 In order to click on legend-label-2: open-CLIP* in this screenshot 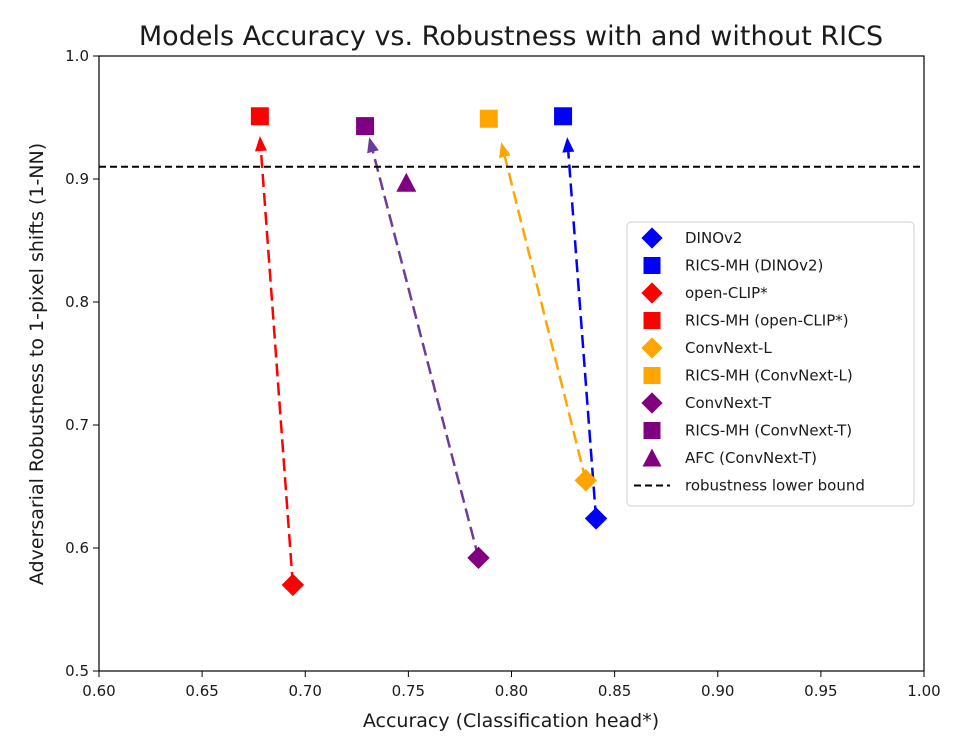, I will do `click(726, 293)`.